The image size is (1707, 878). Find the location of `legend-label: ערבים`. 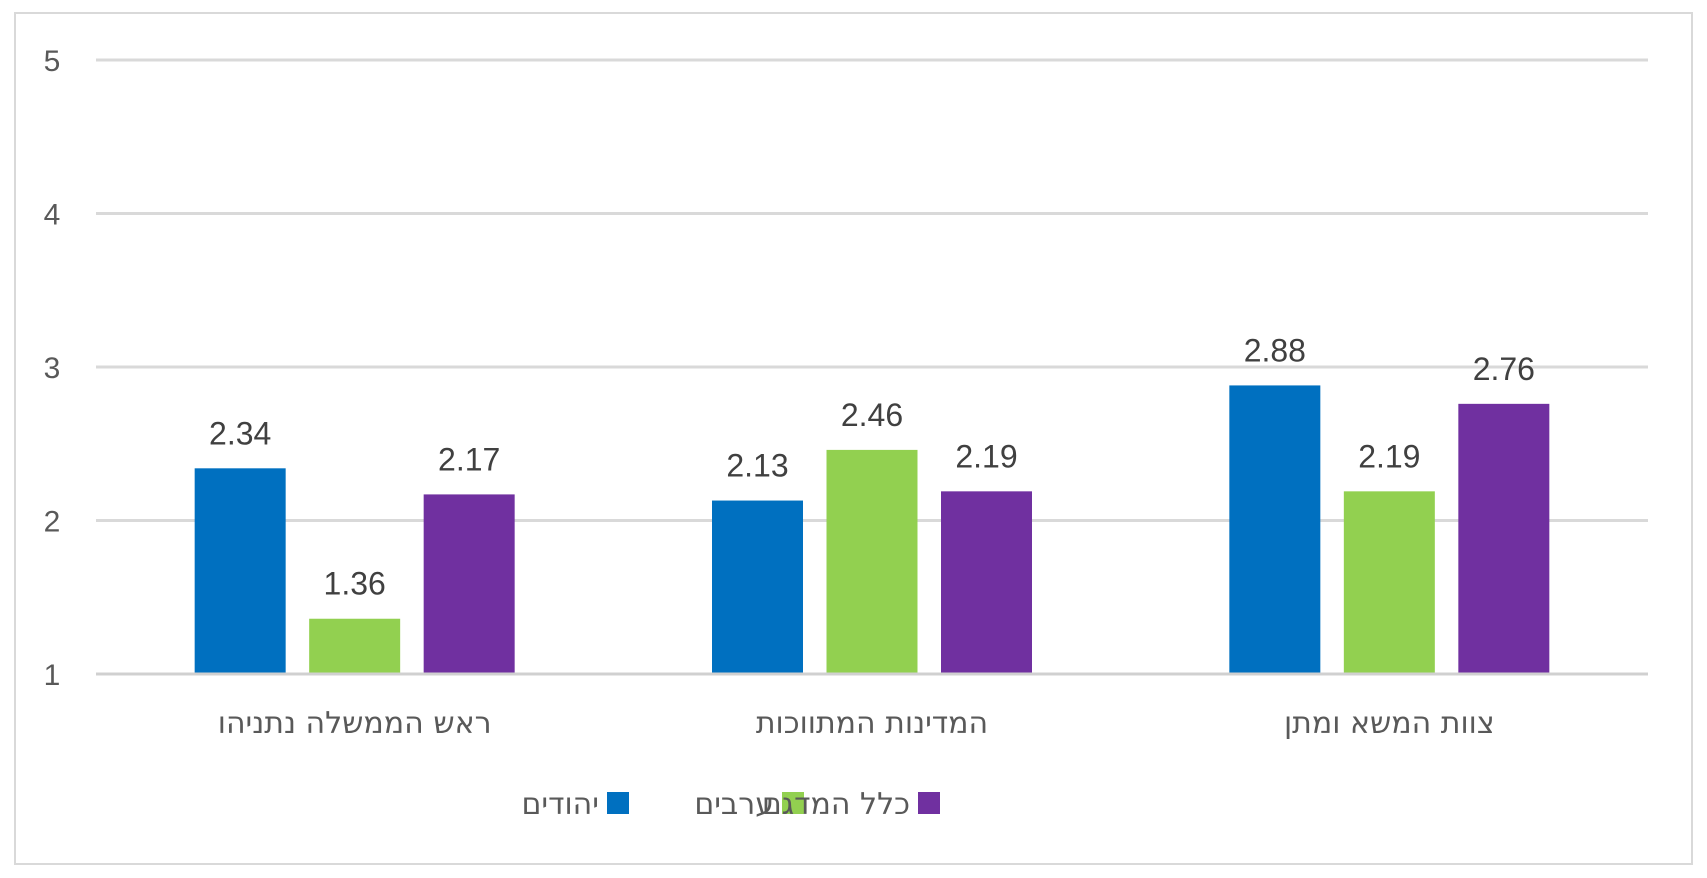

legend-label: ערבים is located at coordinates (734, 804).